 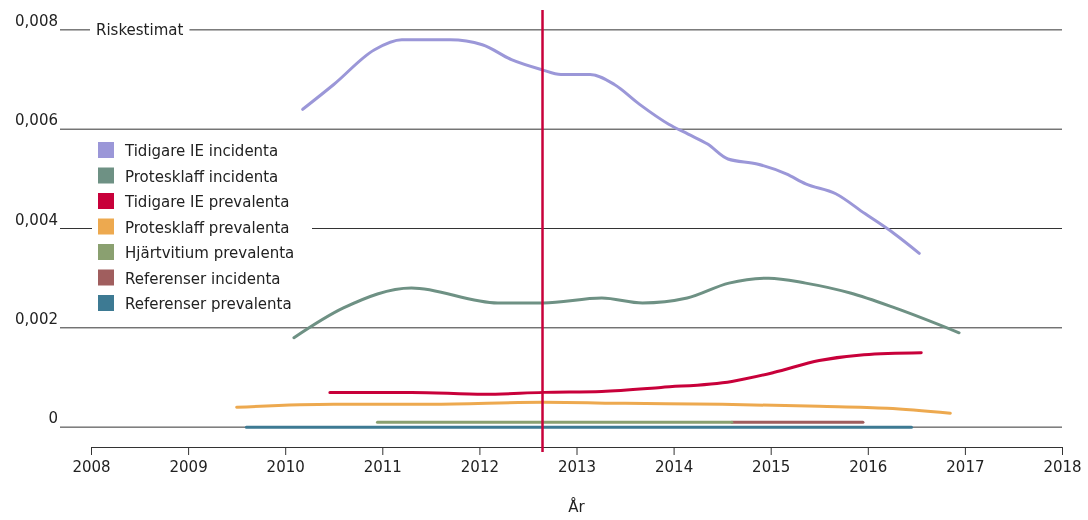 What do you see at coordinates (868, 466) in the screenshot?
I see `x-tick-label: 2016` at bounding box center [868, 466].